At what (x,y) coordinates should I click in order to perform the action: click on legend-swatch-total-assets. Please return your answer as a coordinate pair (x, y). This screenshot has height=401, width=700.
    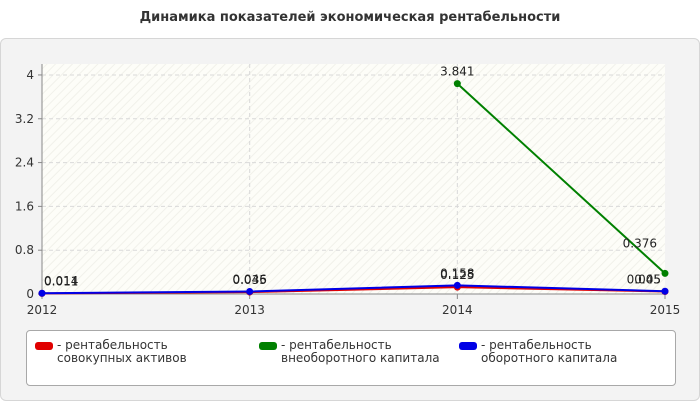
    Looking at the image, I should click on (44, 346).